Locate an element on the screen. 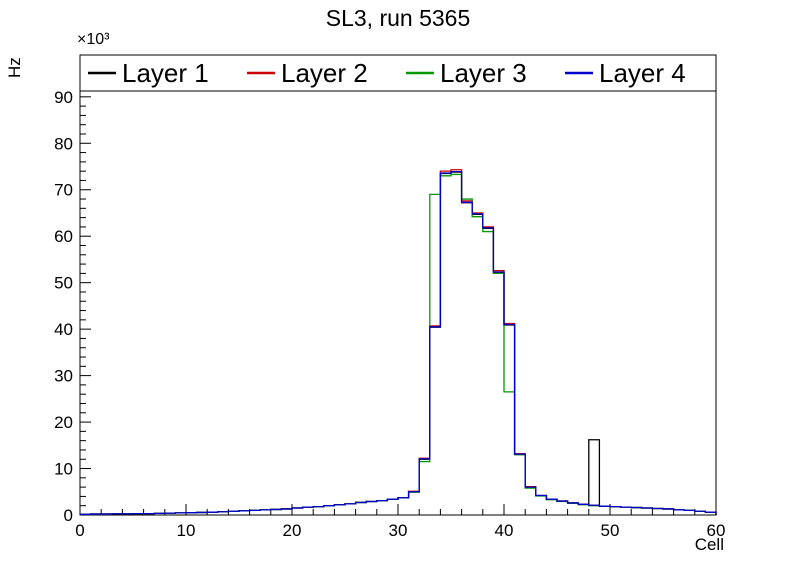 The width and height of the screenshot is (796, 572). x-tick-label: 50 is located at coordinates (610, 530).